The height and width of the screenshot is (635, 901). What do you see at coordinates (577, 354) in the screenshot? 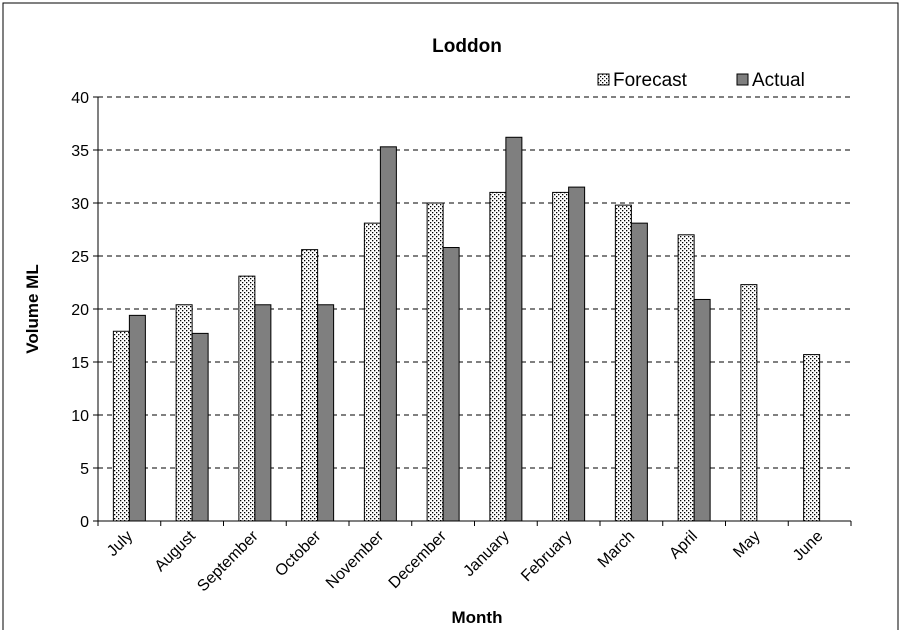
I see `bar-actual-february` at bounding box center [577, 354].